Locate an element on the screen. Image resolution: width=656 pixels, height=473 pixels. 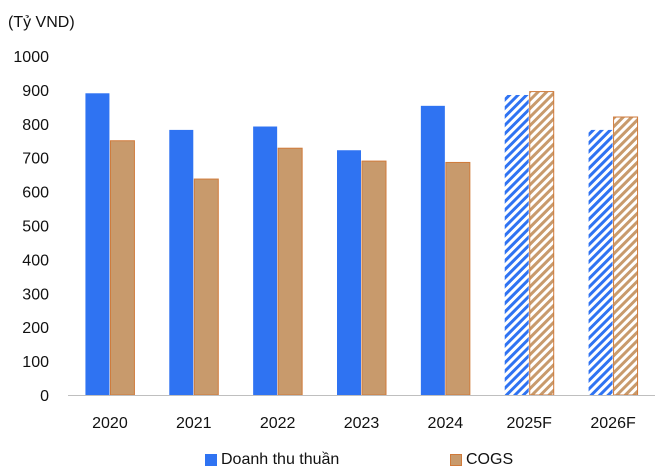
y-tick-label: 400 is located at coordinates (35, 260).